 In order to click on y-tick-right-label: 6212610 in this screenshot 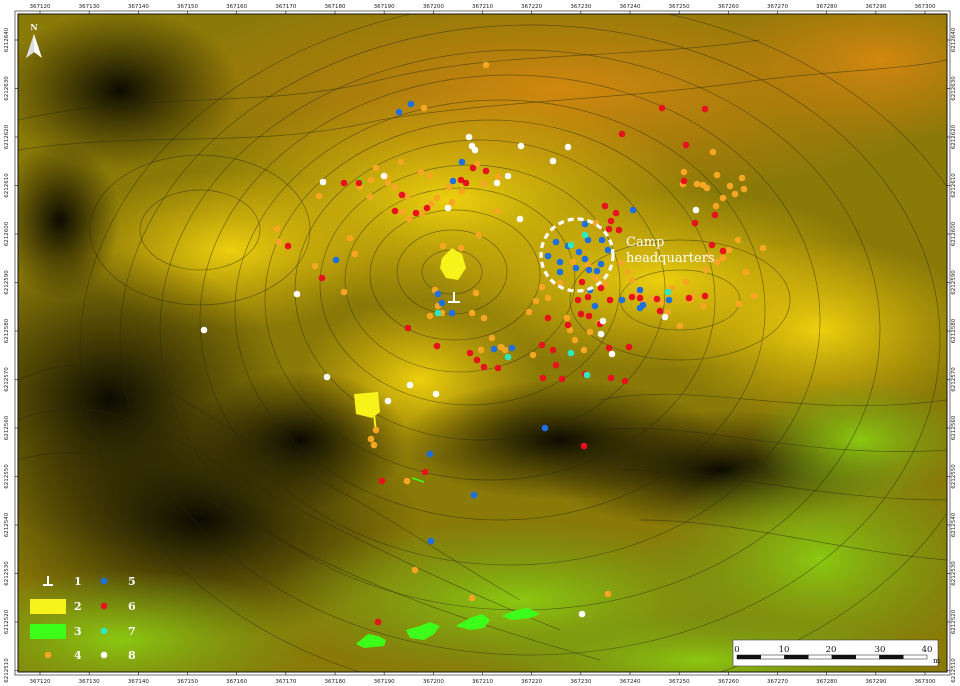, I will do `click(954, 185)`.